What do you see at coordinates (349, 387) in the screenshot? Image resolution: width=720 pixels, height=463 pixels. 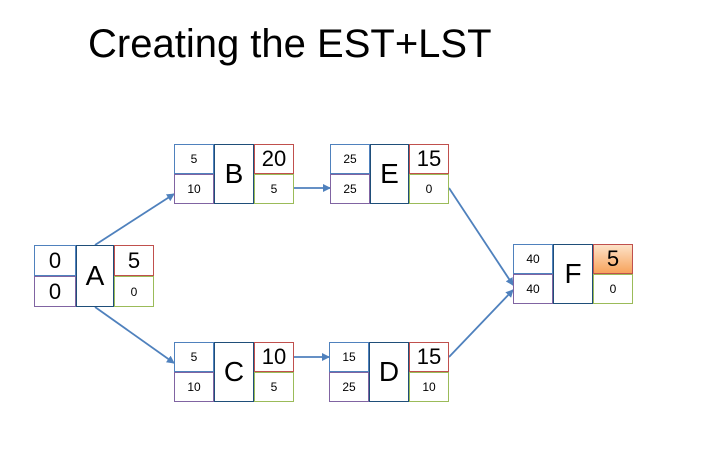 I see `node-d-lst: 25` at bounding box center [349, 387].